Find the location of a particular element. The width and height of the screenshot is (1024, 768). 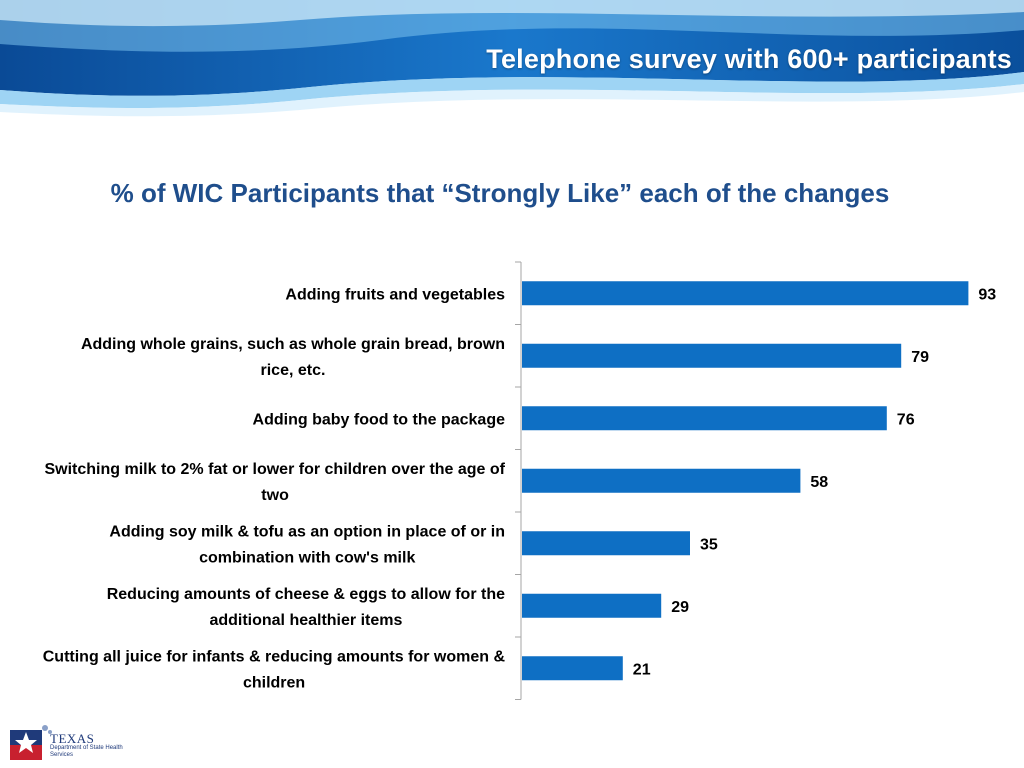

category-label: combination with cow's milk is located at coordinates (307, 557).